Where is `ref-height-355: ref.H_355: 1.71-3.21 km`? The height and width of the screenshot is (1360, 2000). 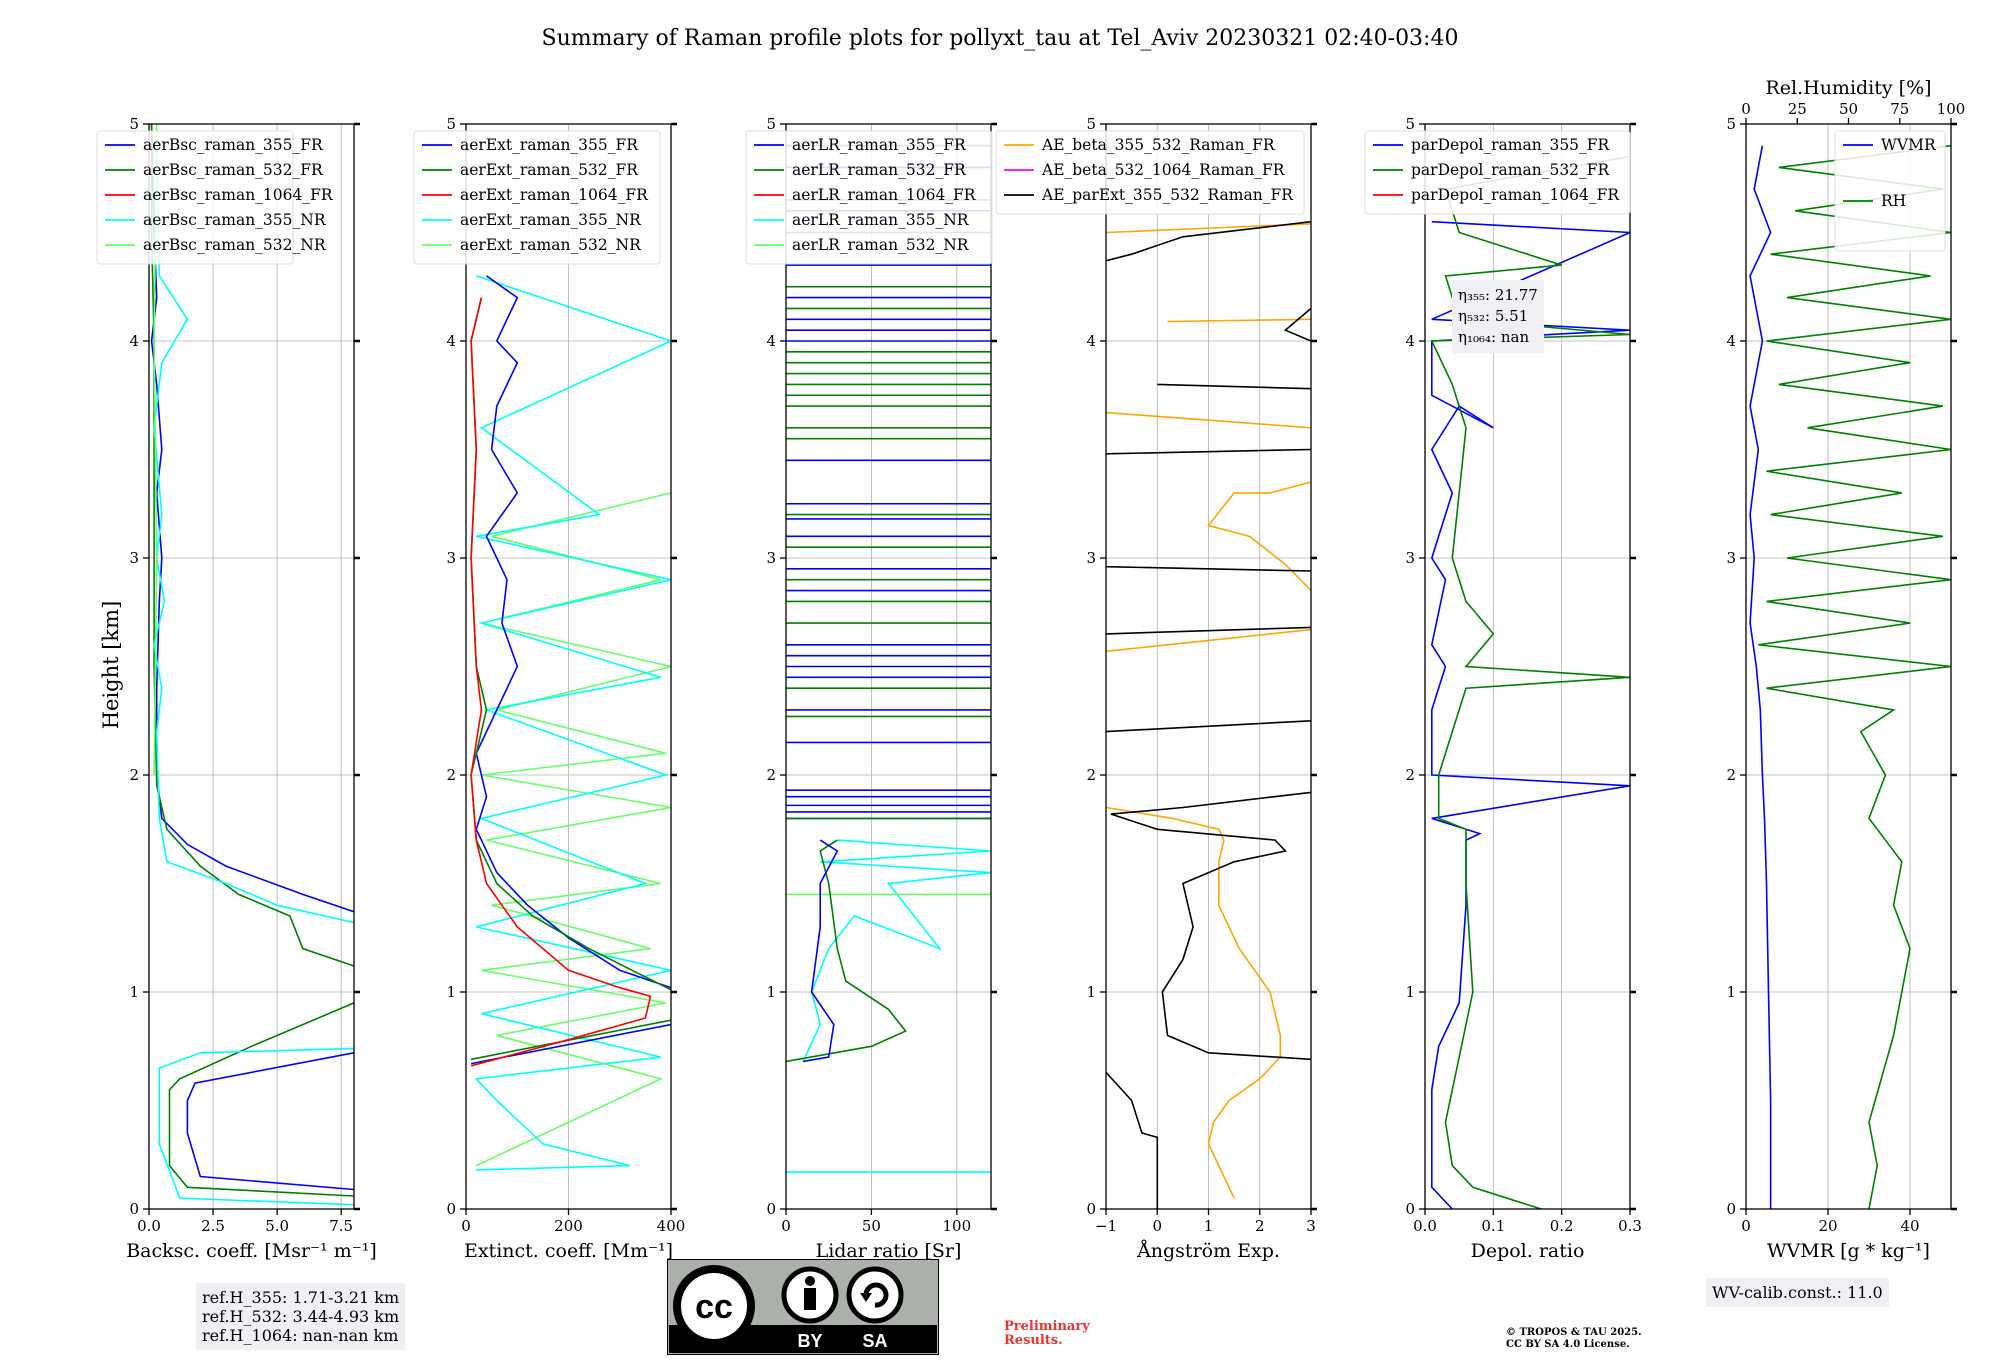
ref-height-355: ref.H_355: 1.71-3.21 km is located at coordinates (301, 1297).